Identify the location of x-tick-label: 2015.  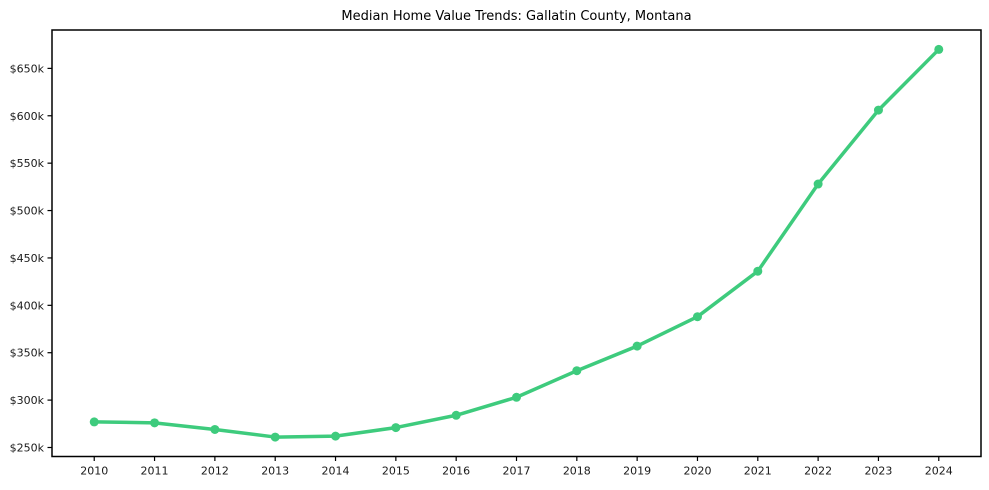
(396, 471).